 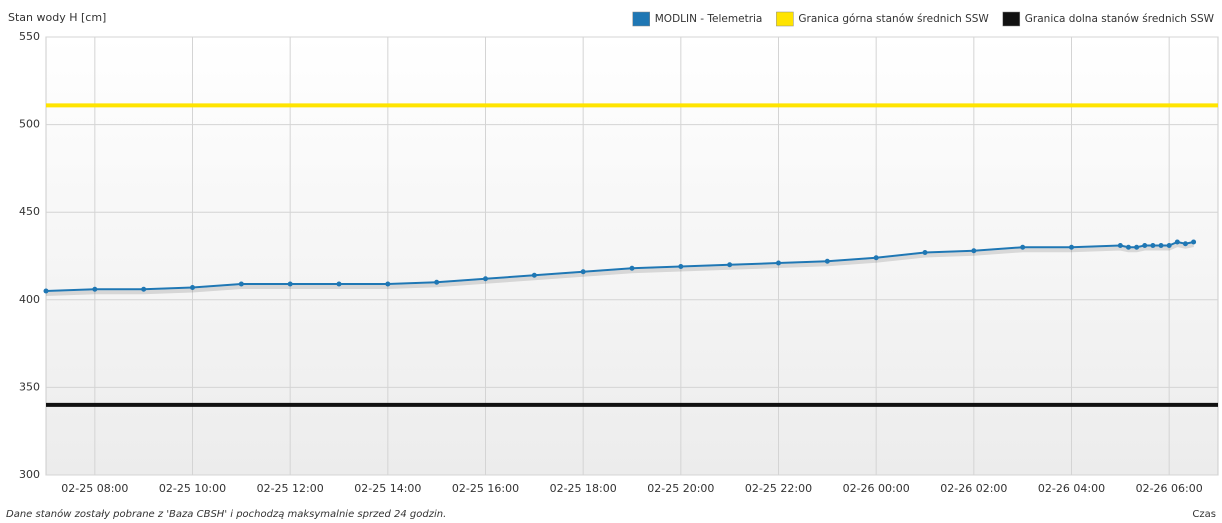 What do you see at coordinates (192, 488) in the screenshot?
I see `x-tick-label: 02-25 10:00` at bounding box center [192, 488].